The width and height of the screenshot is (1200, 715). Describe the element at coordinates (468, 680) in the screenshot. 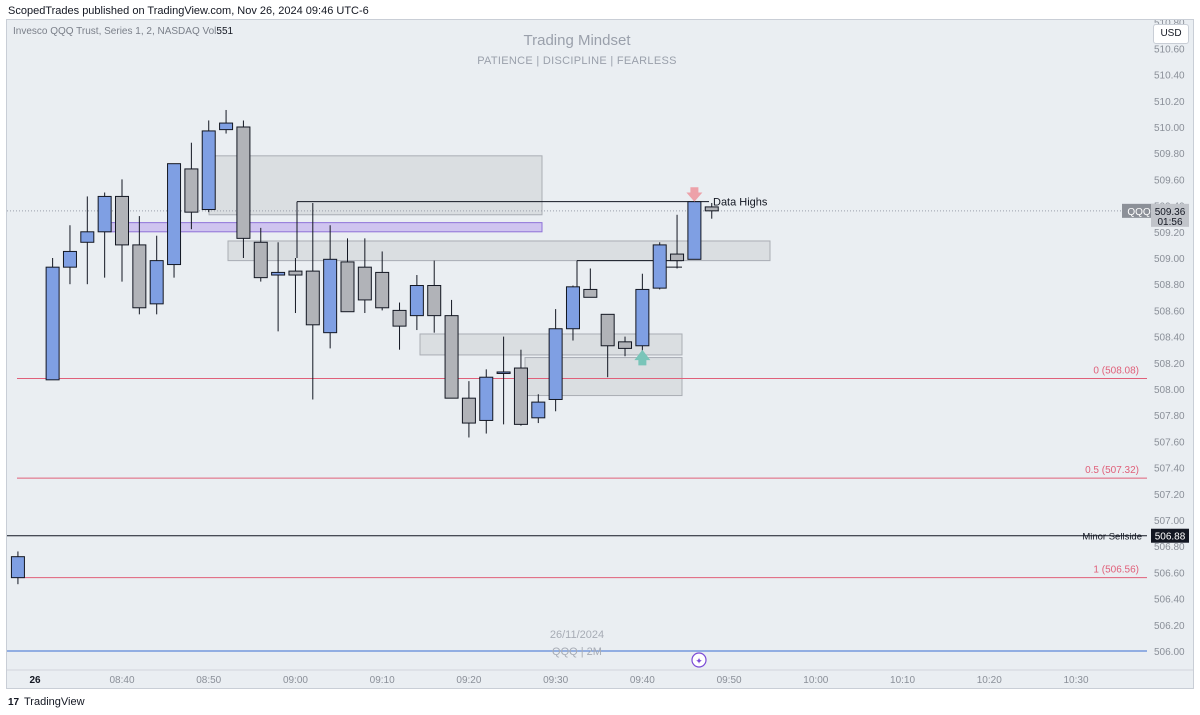

I see `time-tick: 09:20` at that location.